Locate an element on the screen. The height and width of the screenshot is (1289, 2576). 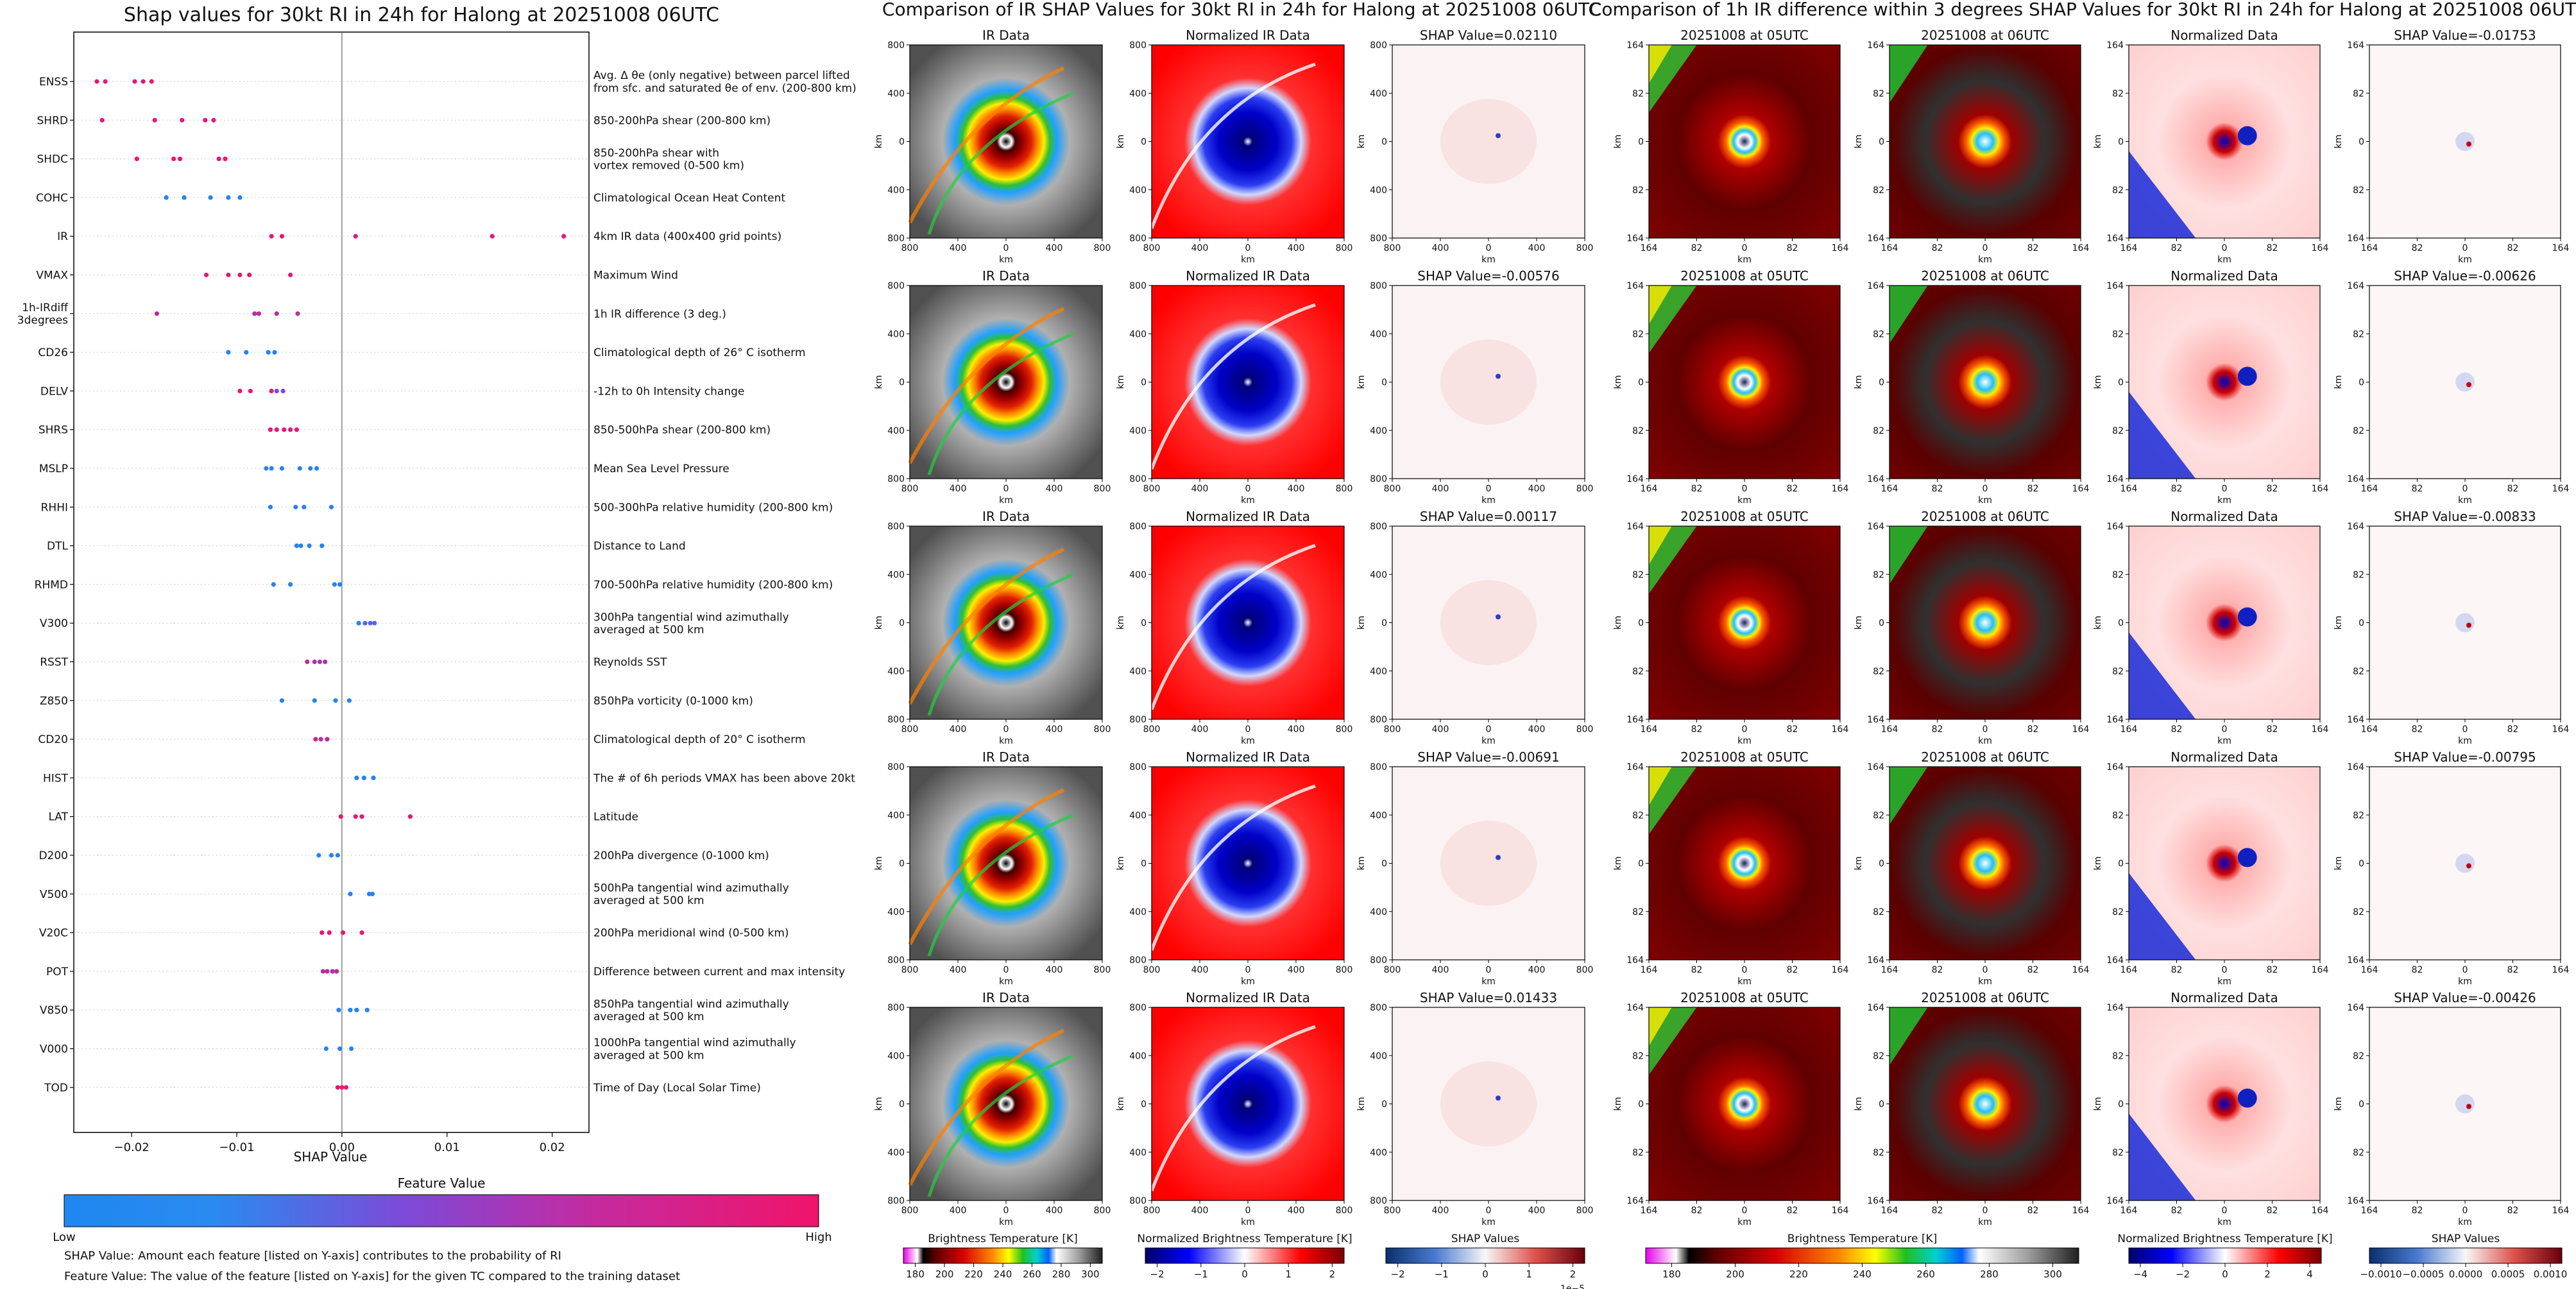
shap-point-RHMD is located at coordinates (334, 584).